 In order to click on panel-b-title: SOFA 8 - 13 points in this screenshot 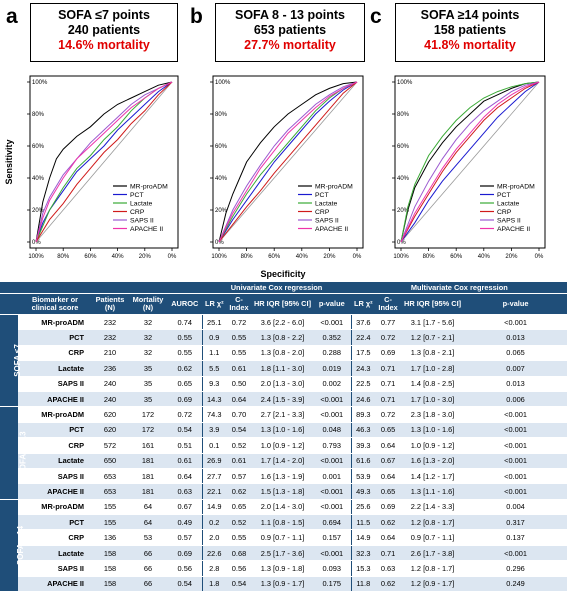, I will do `click(290, 15)`.